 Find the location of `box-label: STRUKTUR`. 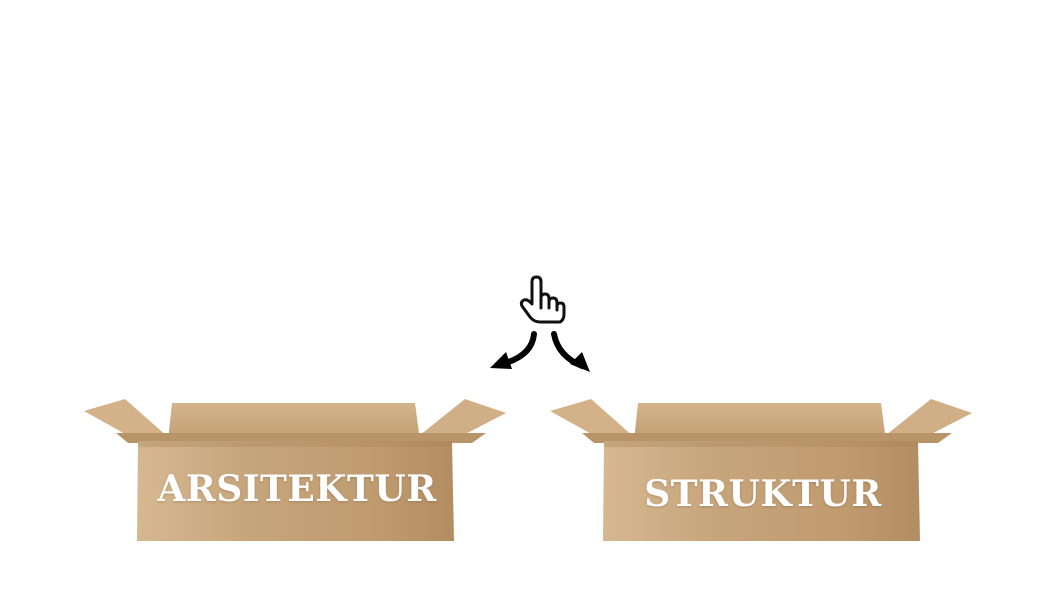

box-label: STRUKTUR is located at coordinates (763, 494).